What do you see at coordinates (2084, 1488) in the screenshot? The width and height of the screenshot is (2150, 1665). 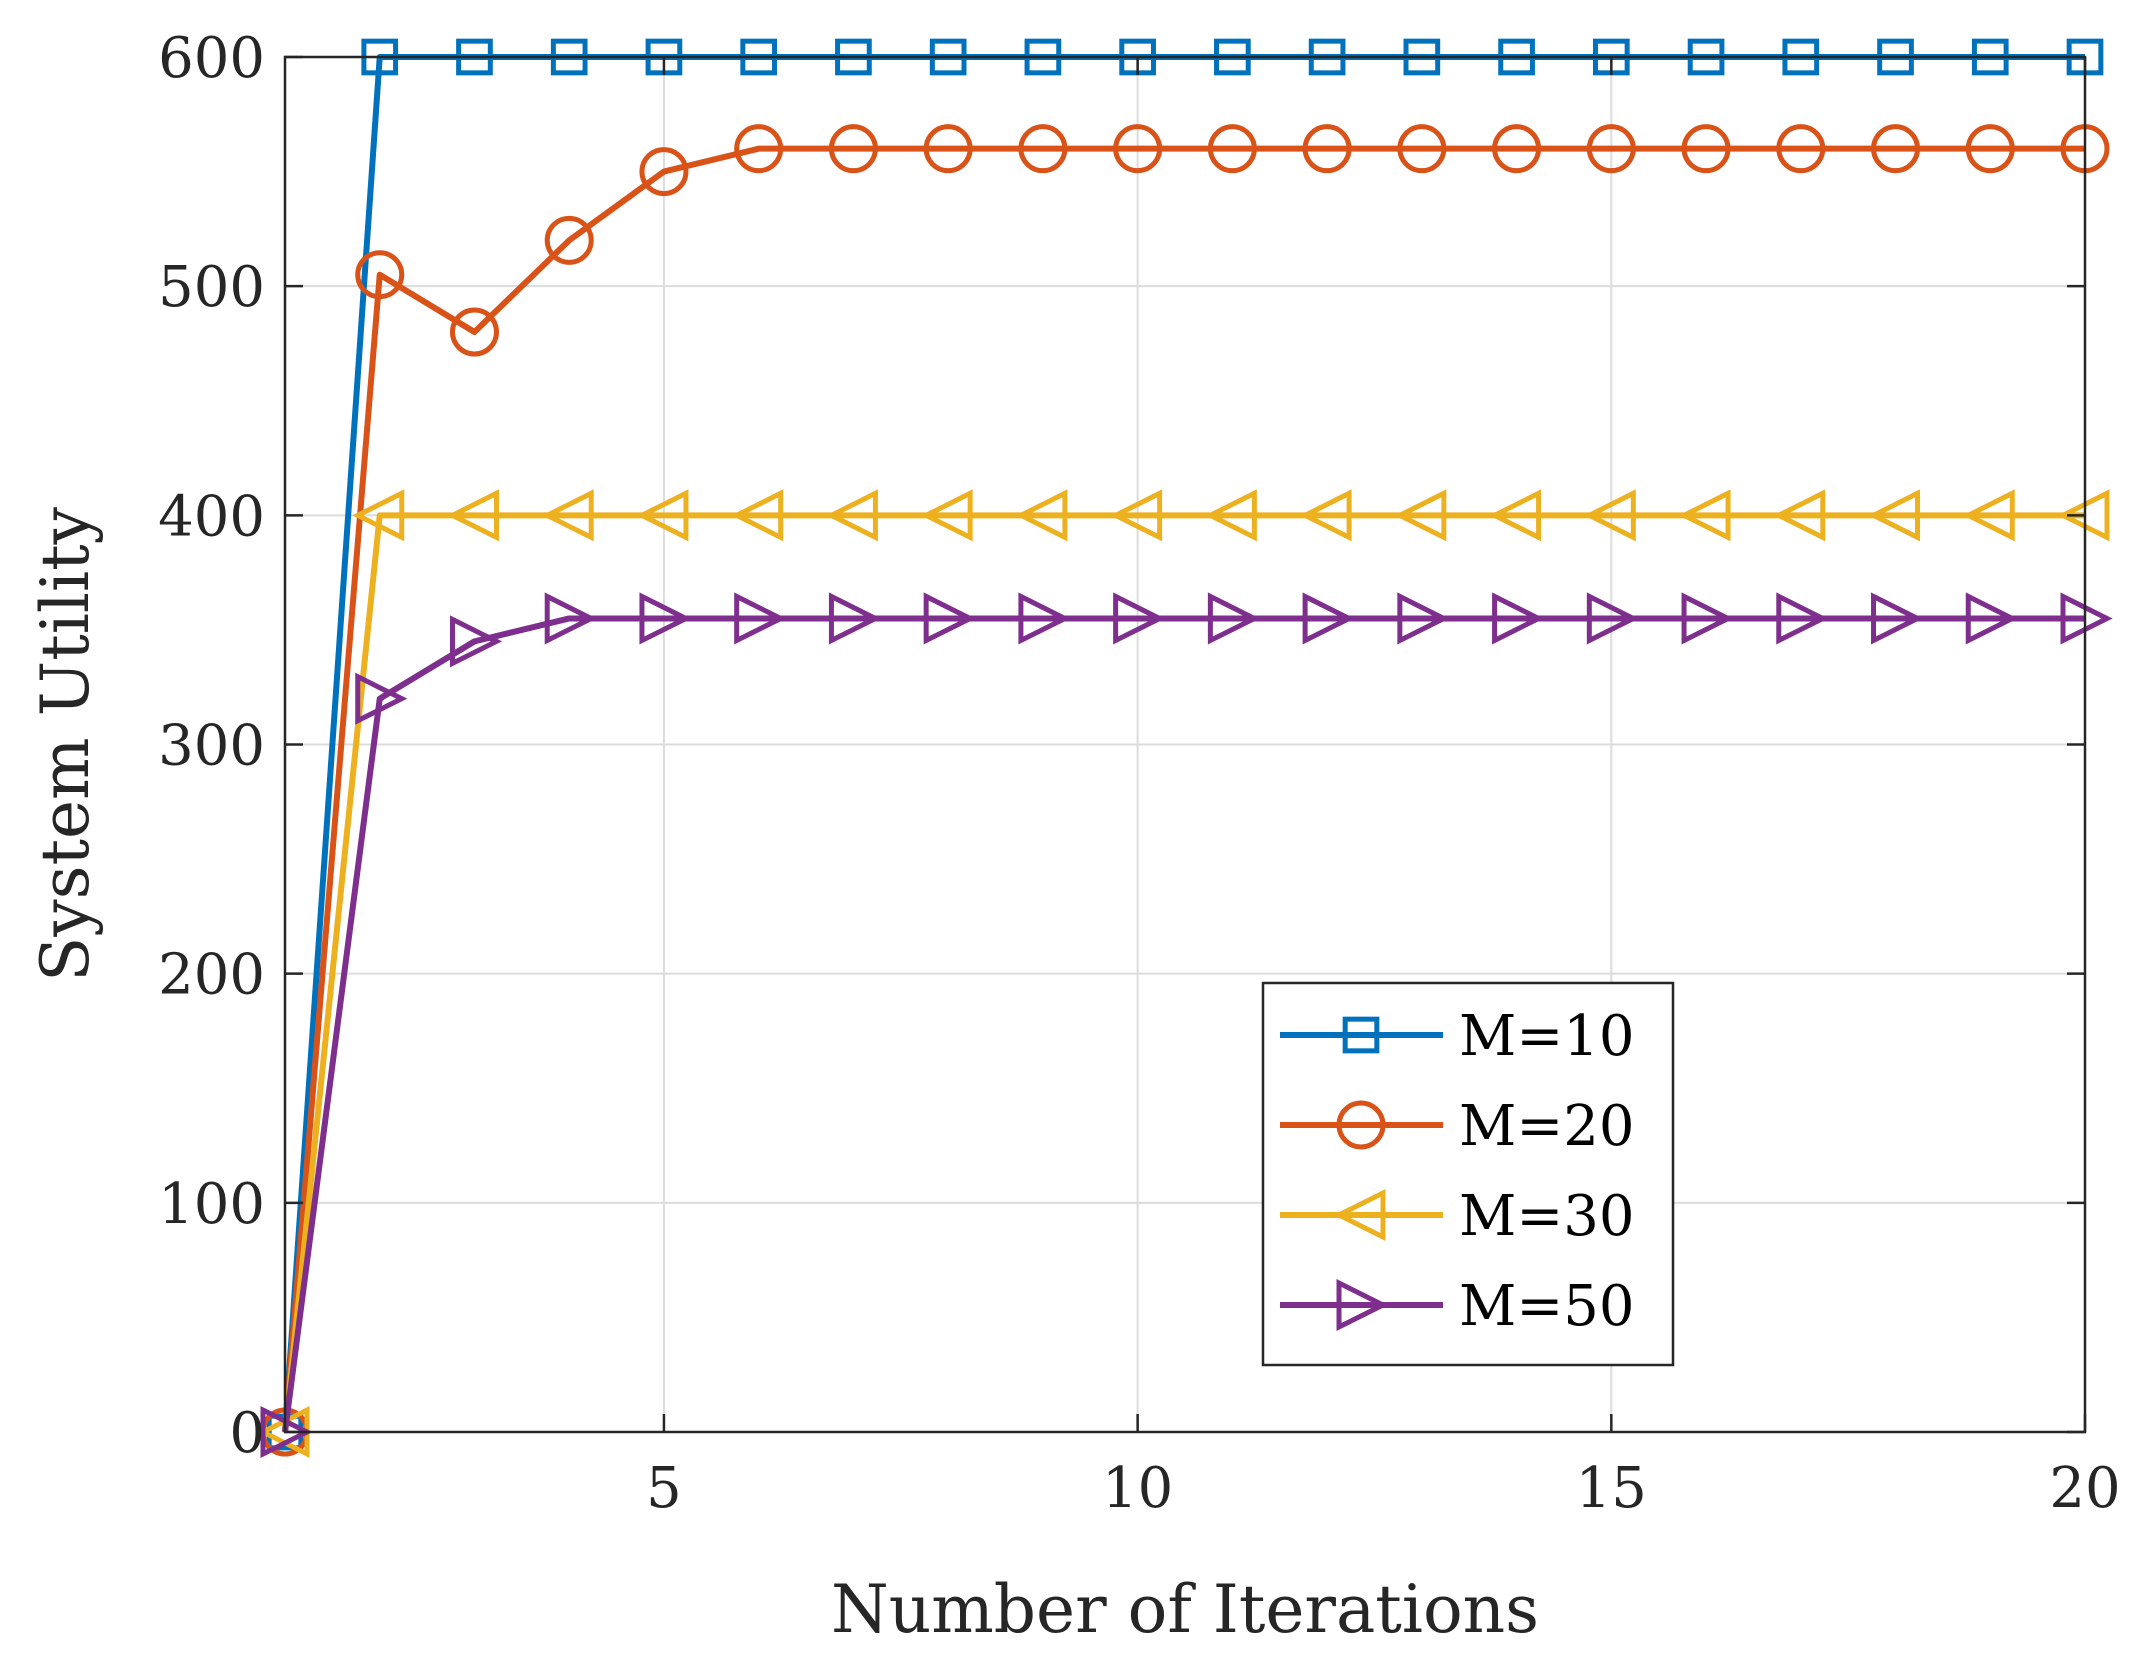 I see `x-tick-label: 20` at bounding box center [2084, 1488].